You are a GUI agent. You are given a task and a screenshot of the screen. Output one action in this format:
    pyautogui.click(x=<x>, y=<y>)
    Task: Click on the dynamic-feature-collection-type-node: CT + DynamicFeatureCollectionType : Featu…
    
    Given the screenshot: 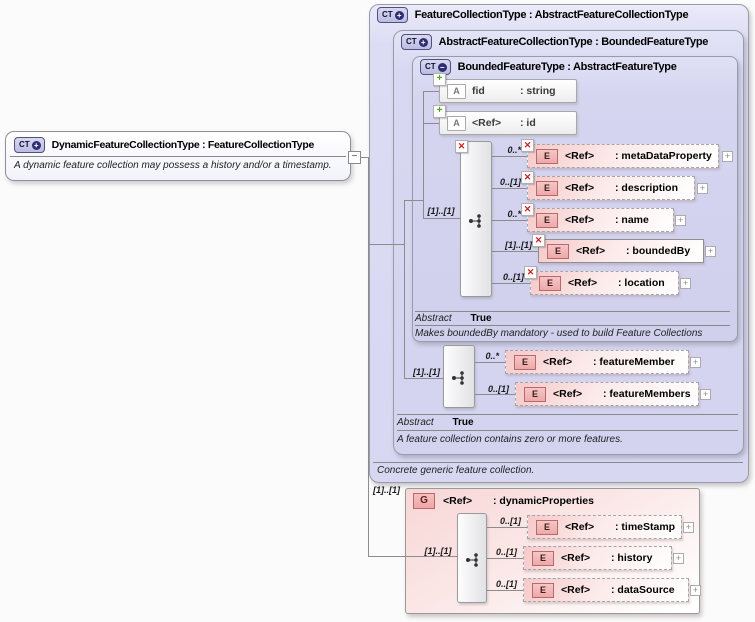 What is the action you would take?
    pyautogui.click(x=178, y=156)
    